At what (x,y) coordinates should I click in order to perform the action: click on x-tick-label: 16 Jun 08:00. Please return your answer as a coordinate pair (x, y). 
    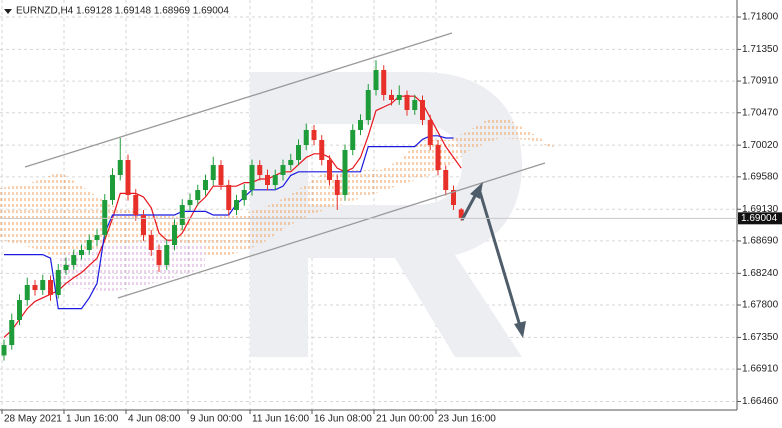
    Looking at the image, I should click on (343, 419).